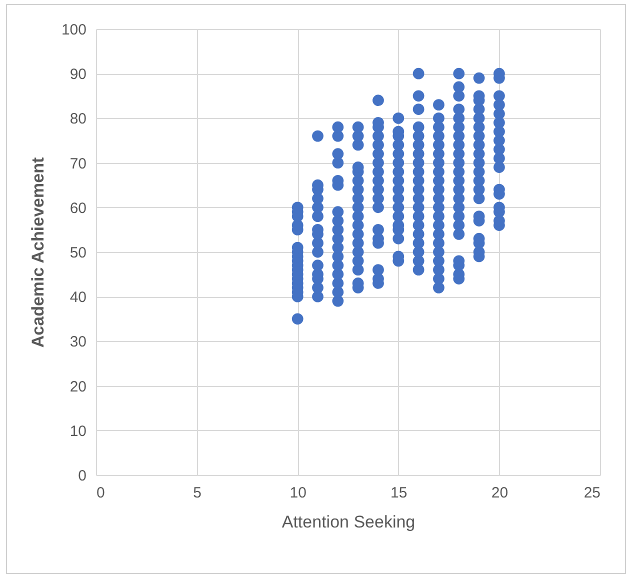 The width and height of the screenshot is (632, 577). I want to click on y-tick-label: 60, so click(78, 208).